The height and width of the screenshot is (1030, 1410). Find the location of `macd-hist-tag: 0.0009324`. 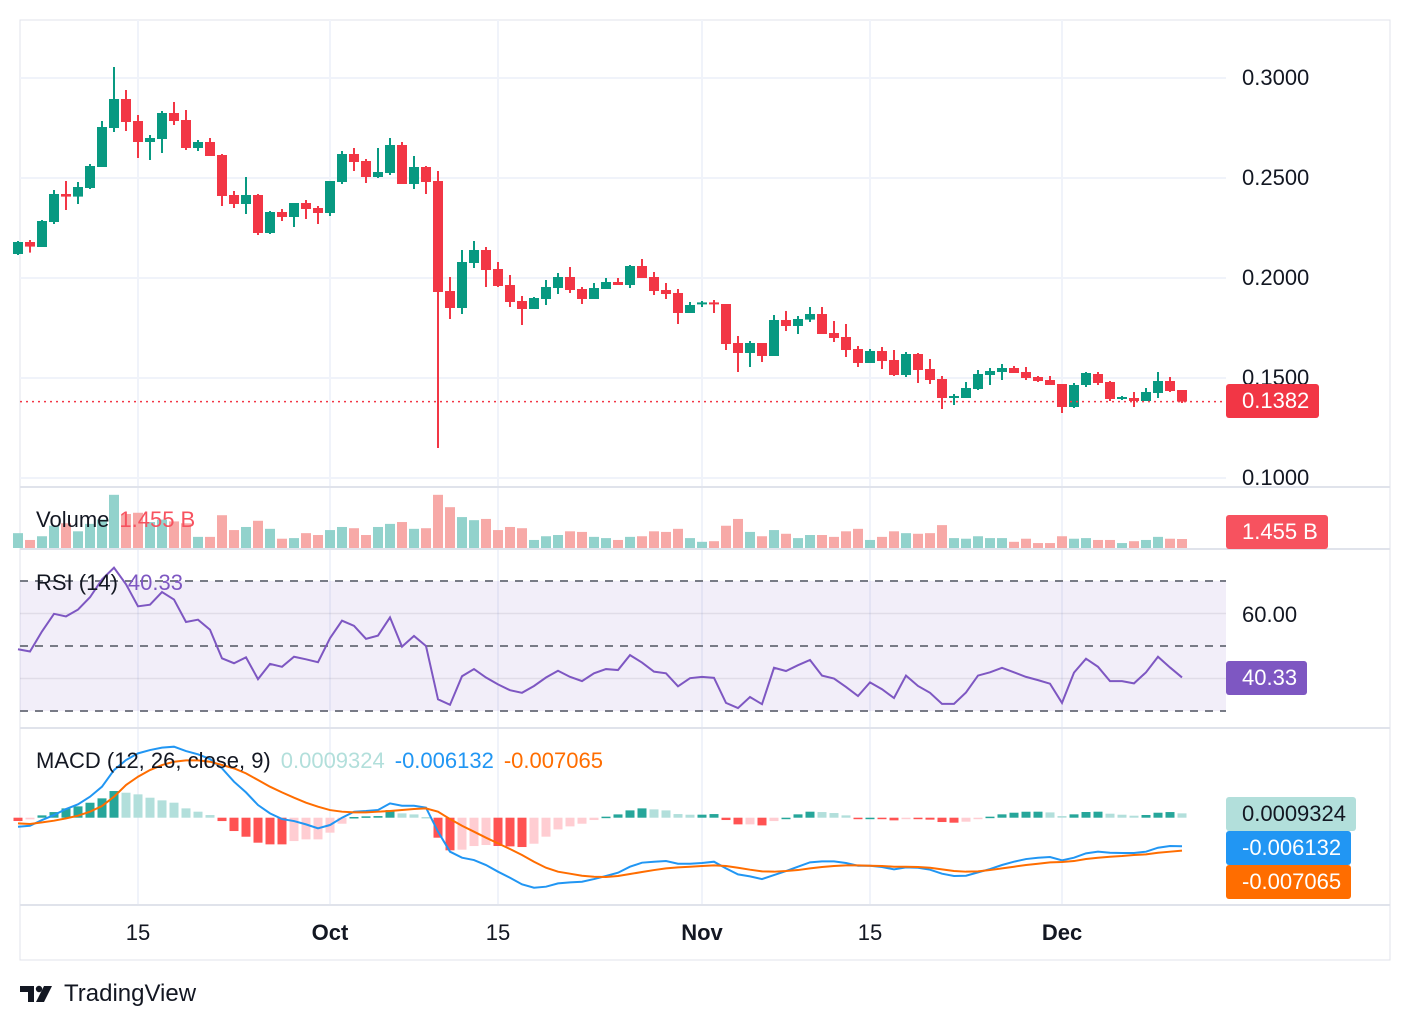

macd-hist-tag: 0.0009324 is located at coordinates (1291, 814).